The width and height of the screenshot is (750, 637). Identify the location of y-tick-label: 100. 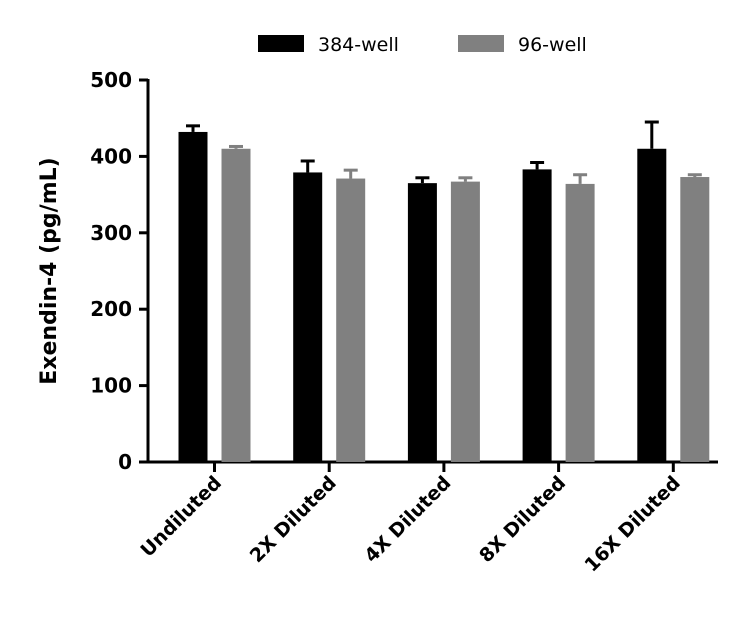
(111, 386).